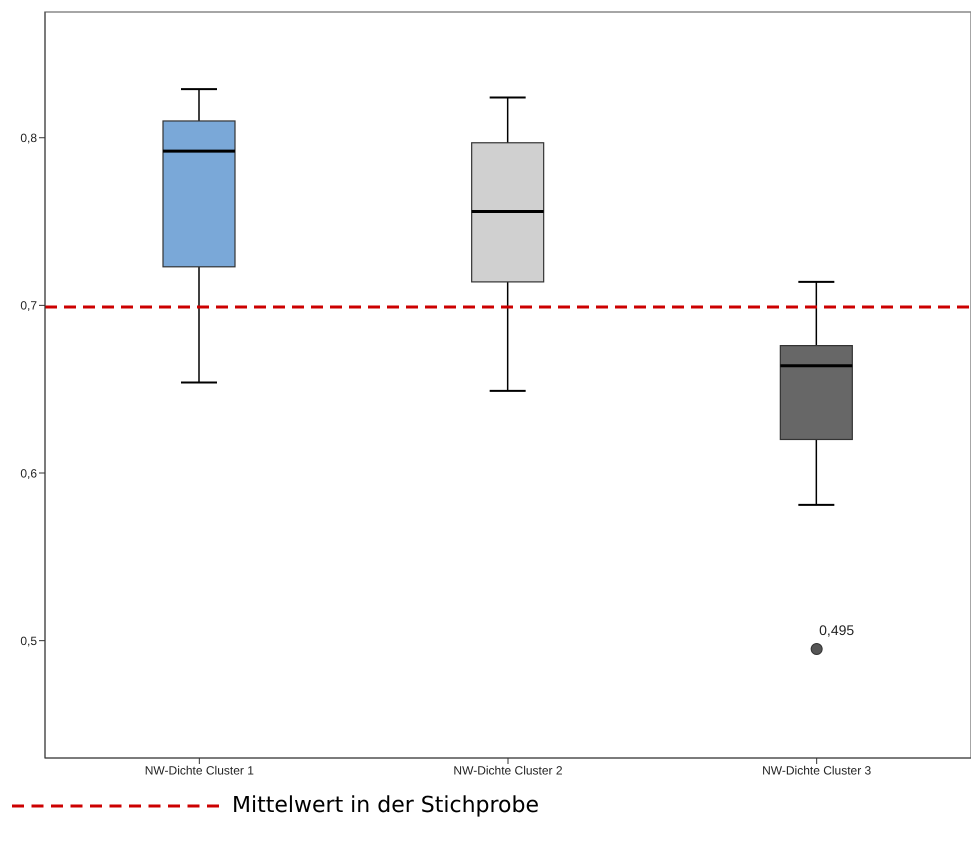  I want to click on y-tick-label: 0,8, so click(29, 137).